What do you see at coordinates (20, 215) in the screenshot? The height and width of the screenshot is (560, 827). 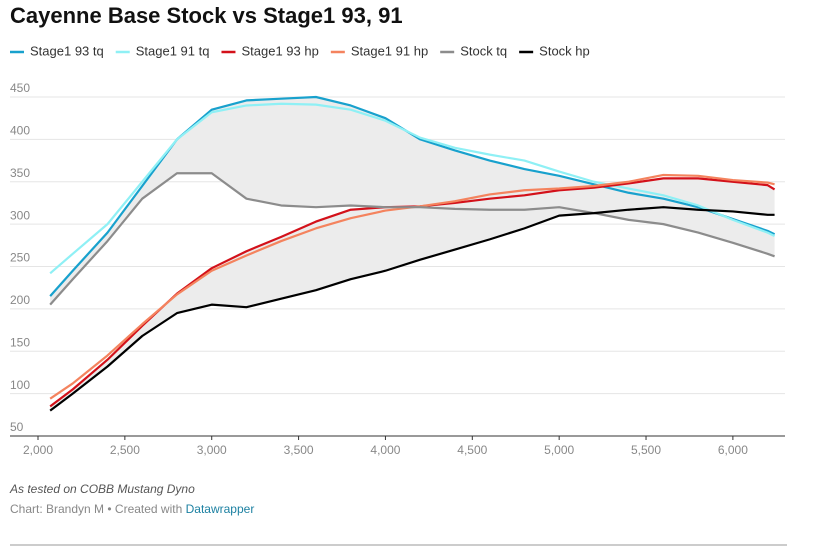 I see `y-tick-label: 300` at bounding box center [20, 215].